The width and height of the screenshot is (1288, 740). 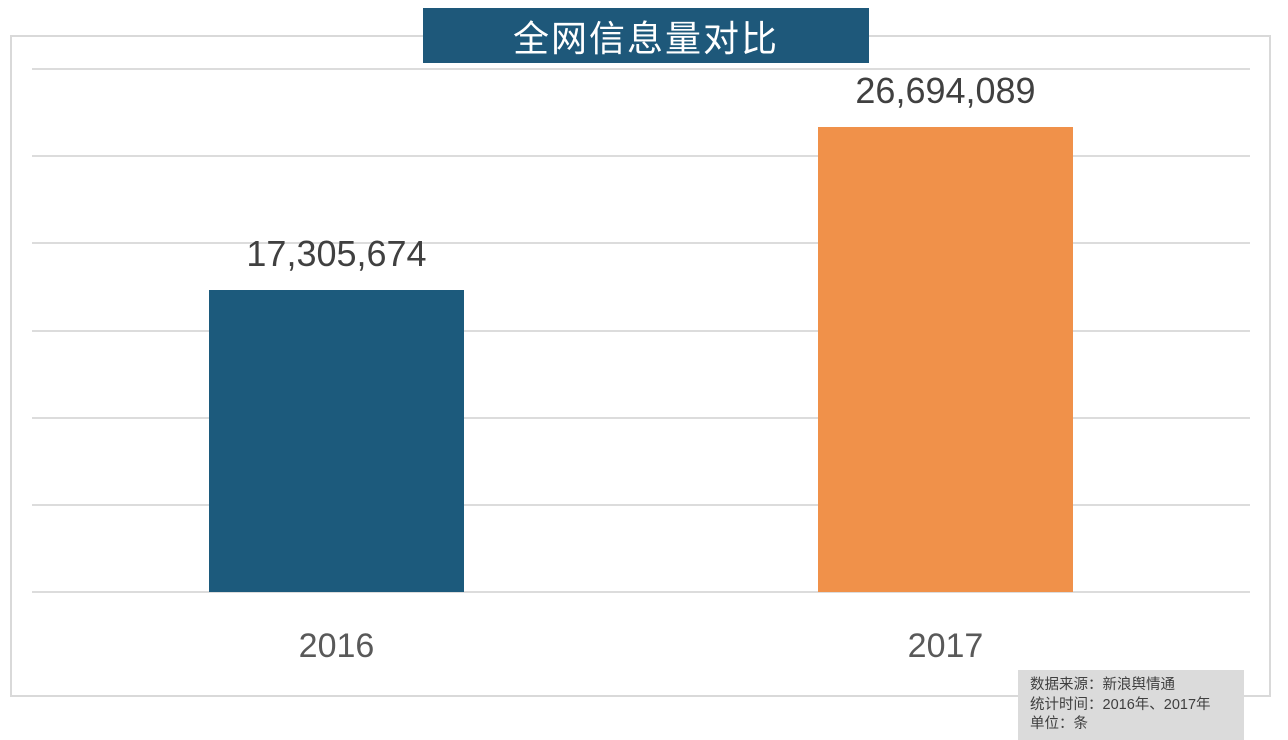 What do you see at coordinates (336, 254) in the screenshot?
I see `bar-value-label-2016: 17,305,674` at bounding box center [336, 254].